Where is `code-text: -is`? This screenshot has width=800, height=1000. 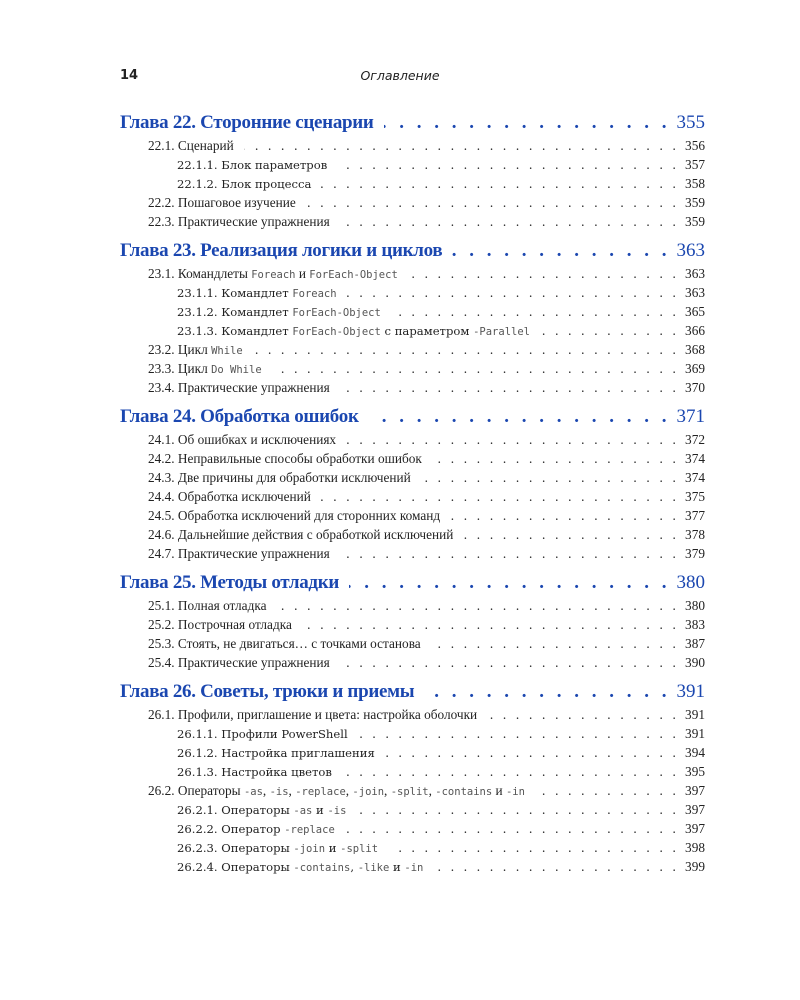 code-text: -is is located at coordinates (279, 792).